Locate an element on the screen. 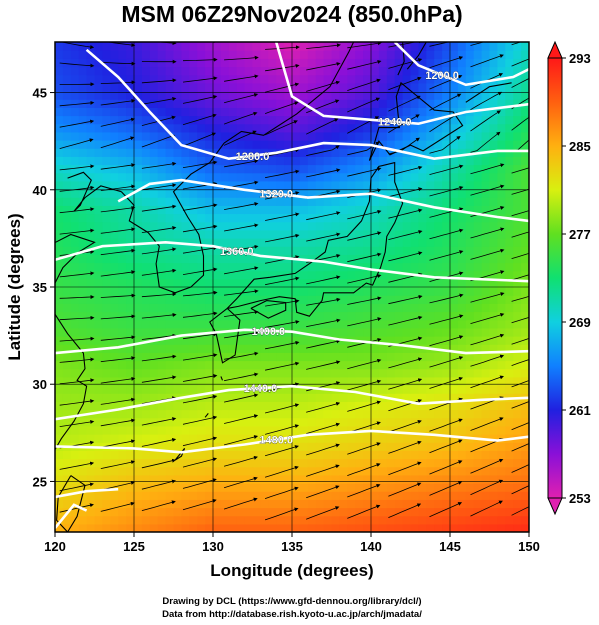  y-tick-label: 35 is located at coordinates (40, 287).